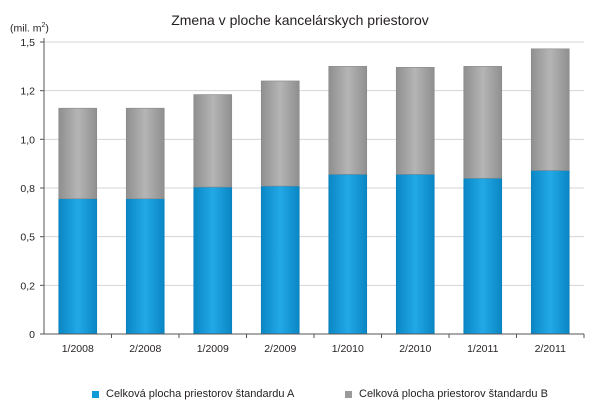  Describe the element at coordinates (27, 238) in the screenshot. I see `y-tick-label: 0,5` at that location.